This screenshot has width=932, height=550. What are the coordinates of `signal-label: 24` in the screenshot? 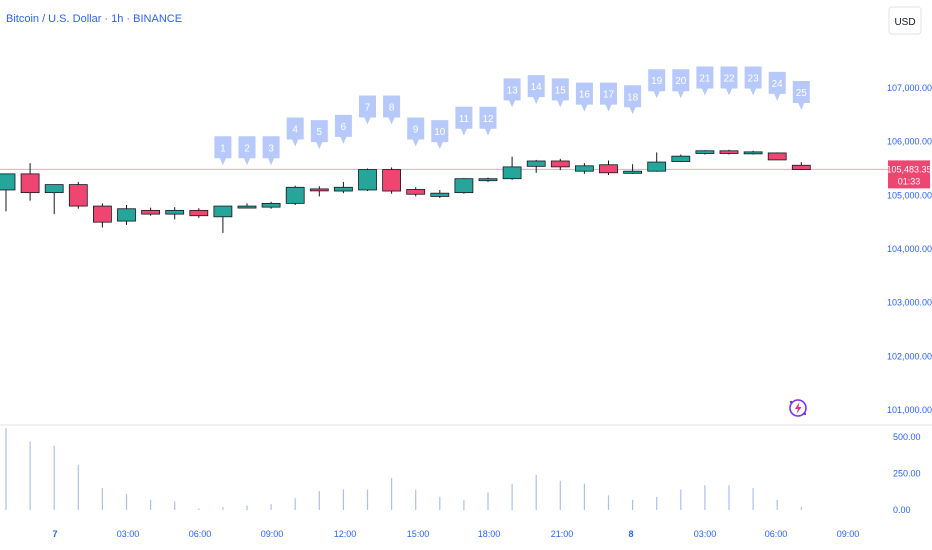 It's located at (777, 86).